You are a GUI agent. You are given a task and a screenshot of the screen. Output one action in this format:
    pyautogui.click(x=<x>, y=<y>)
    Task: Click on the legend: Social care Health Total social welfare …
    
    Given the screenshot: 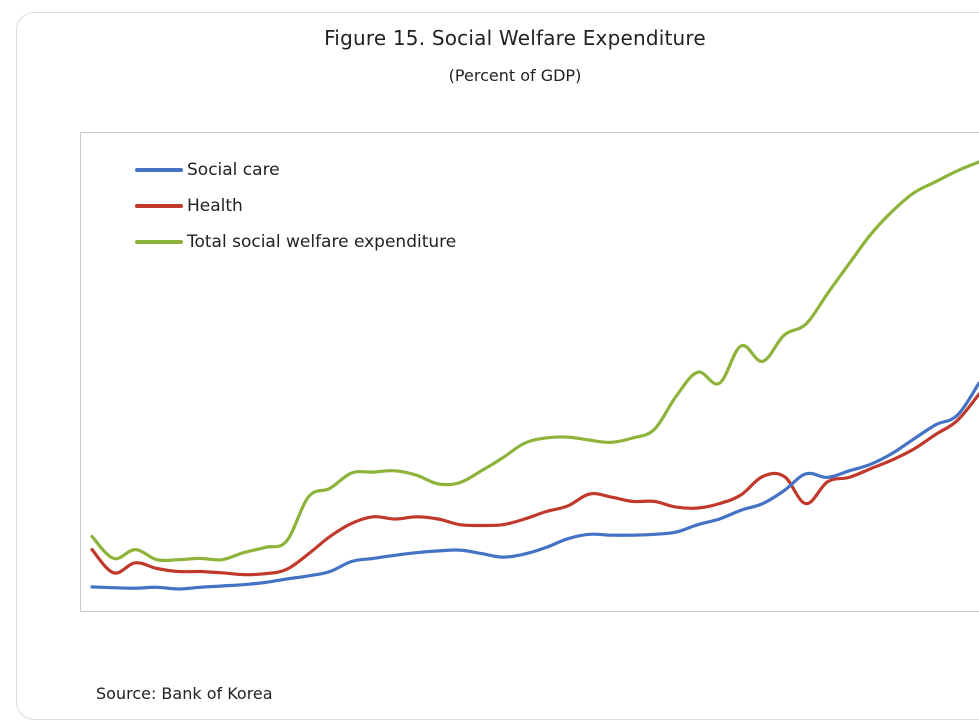 What is the action you would take?
    pyautogui.click(x=295, y=206)
    